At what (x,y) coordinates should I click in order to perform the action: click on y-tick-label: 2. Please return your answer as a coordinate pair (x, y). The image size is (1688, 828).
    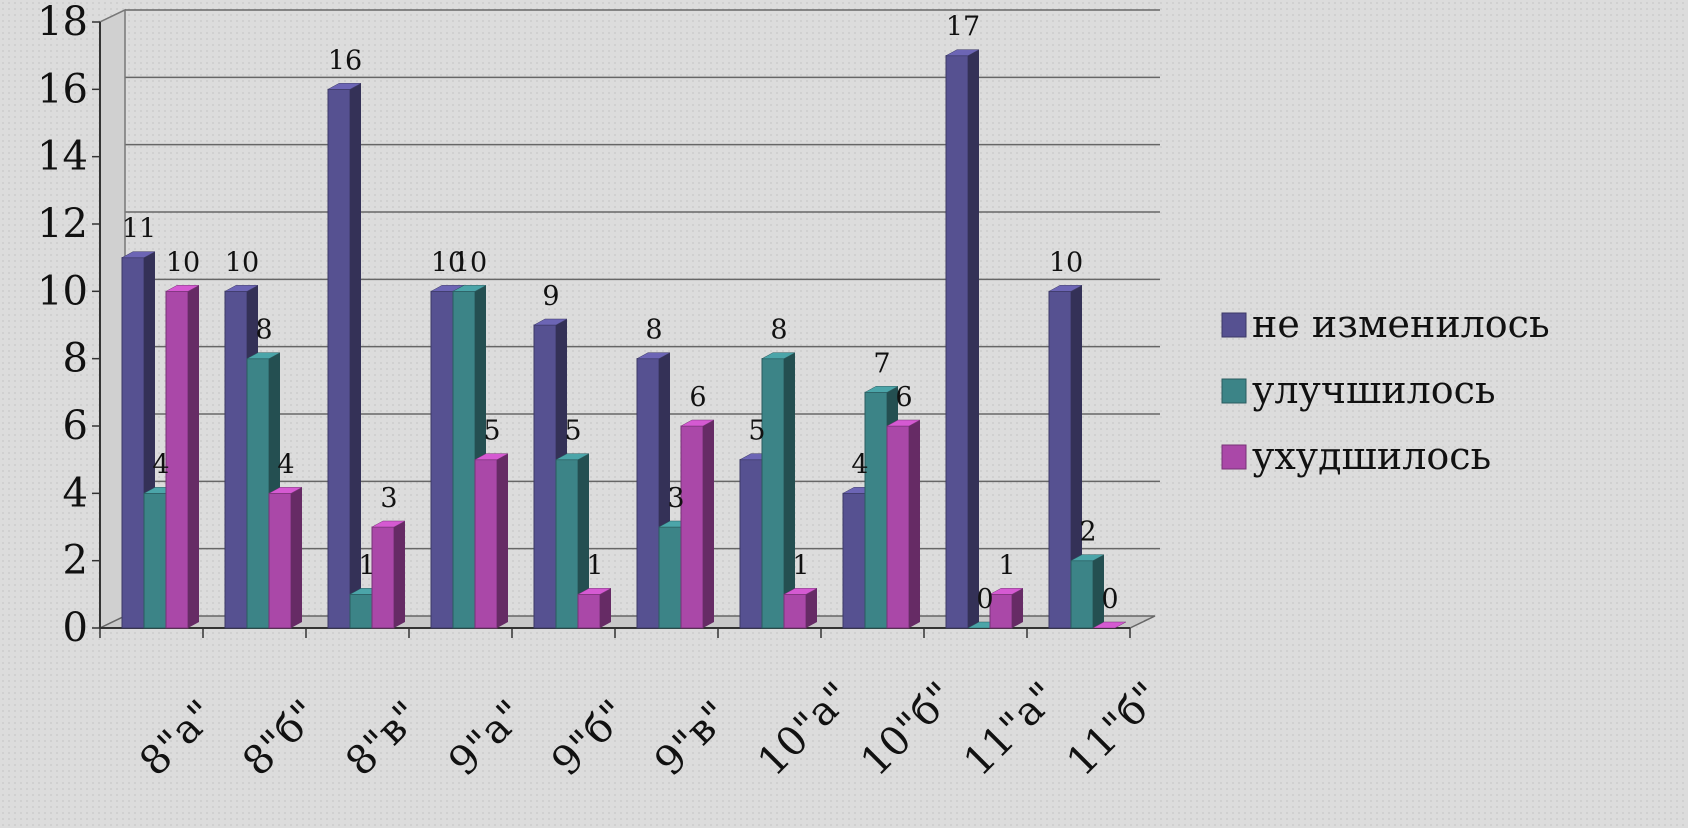
    Looking at the image, I should click on (75, 561).